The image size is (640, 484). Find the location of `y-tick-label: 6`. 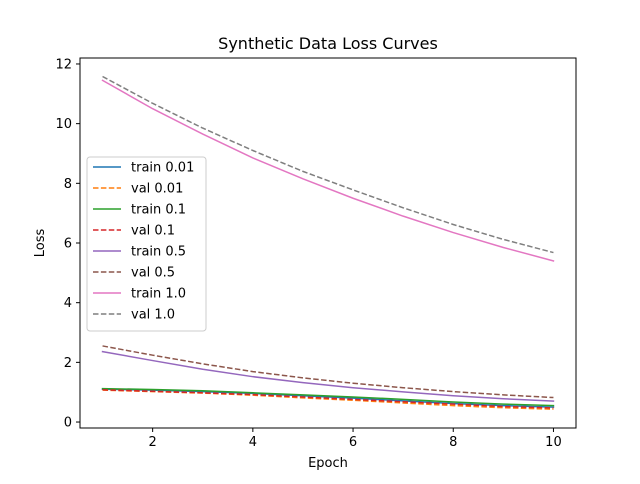

y-tick-label: 6 is located at coordinates (68, 244).